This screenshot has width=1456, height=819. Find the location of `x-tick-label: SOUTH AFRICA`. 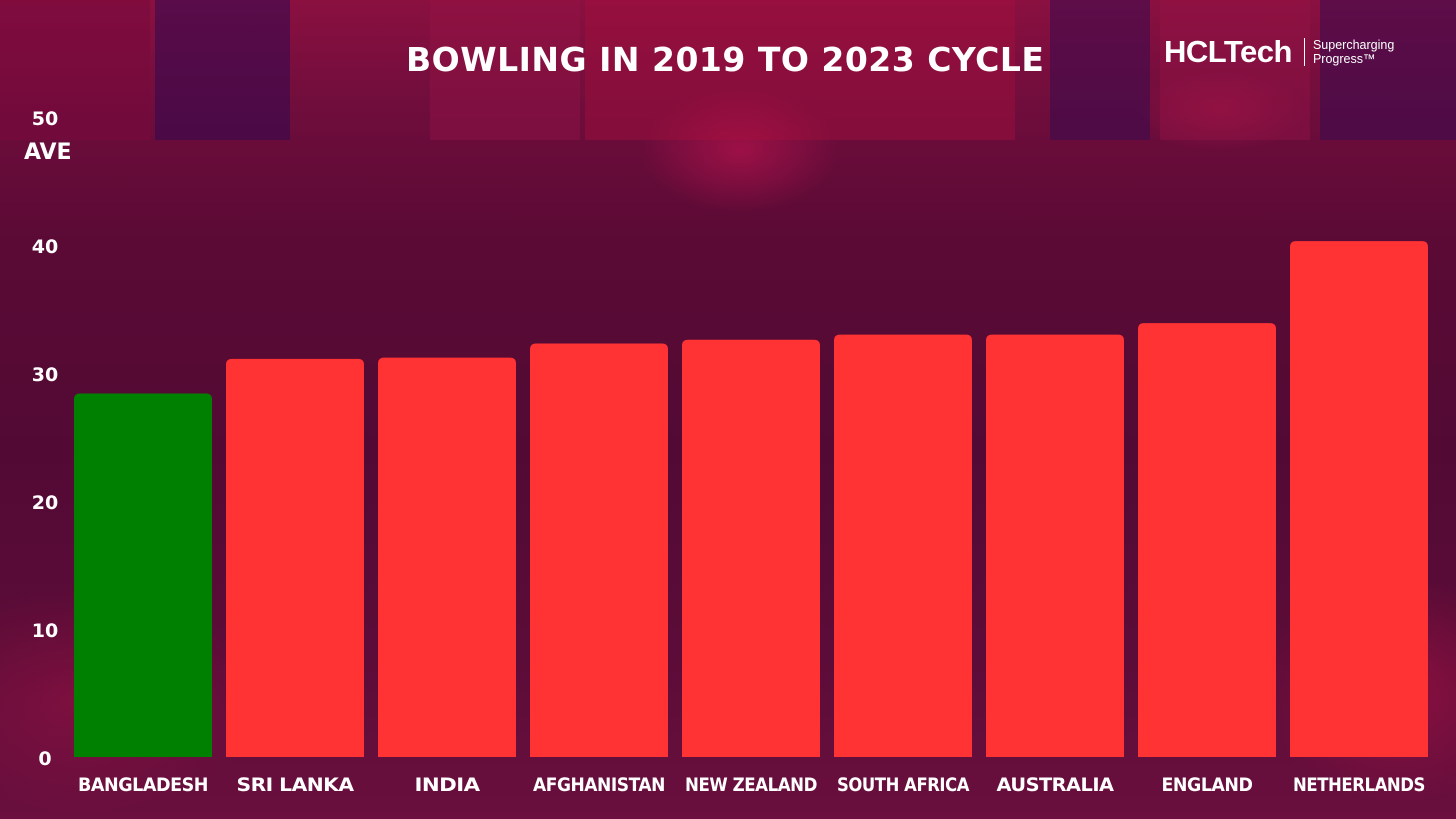

x-tick-label: SOUTH AFRICA is located at coordinates (903, 785).